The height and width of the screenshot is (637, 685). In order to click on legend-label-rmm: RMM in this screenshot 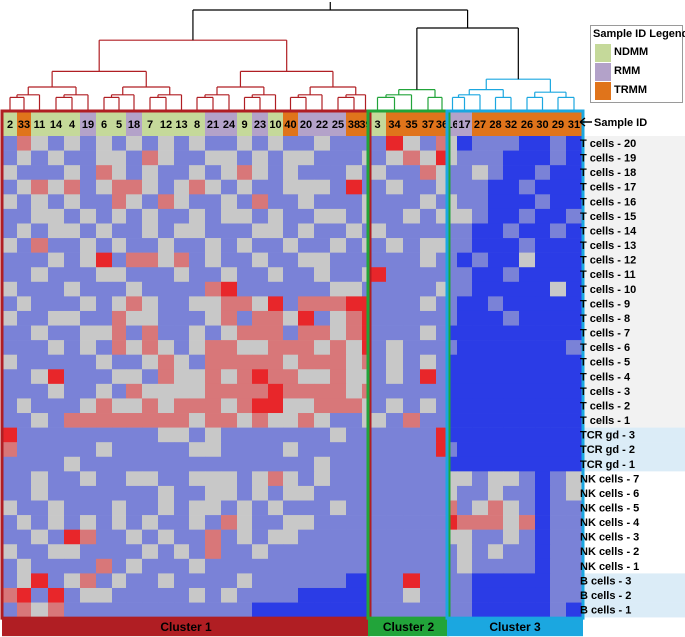, I will do `click(627, 71)`.